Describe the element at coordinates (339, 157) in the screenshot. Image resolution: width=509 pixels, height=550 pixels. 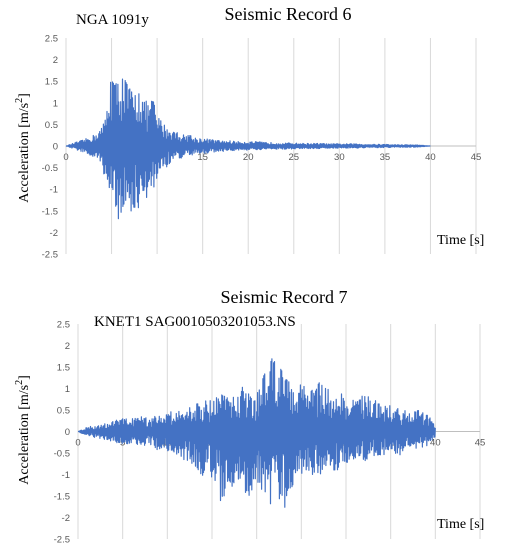
I see `x-tick-label: 30` at that location.